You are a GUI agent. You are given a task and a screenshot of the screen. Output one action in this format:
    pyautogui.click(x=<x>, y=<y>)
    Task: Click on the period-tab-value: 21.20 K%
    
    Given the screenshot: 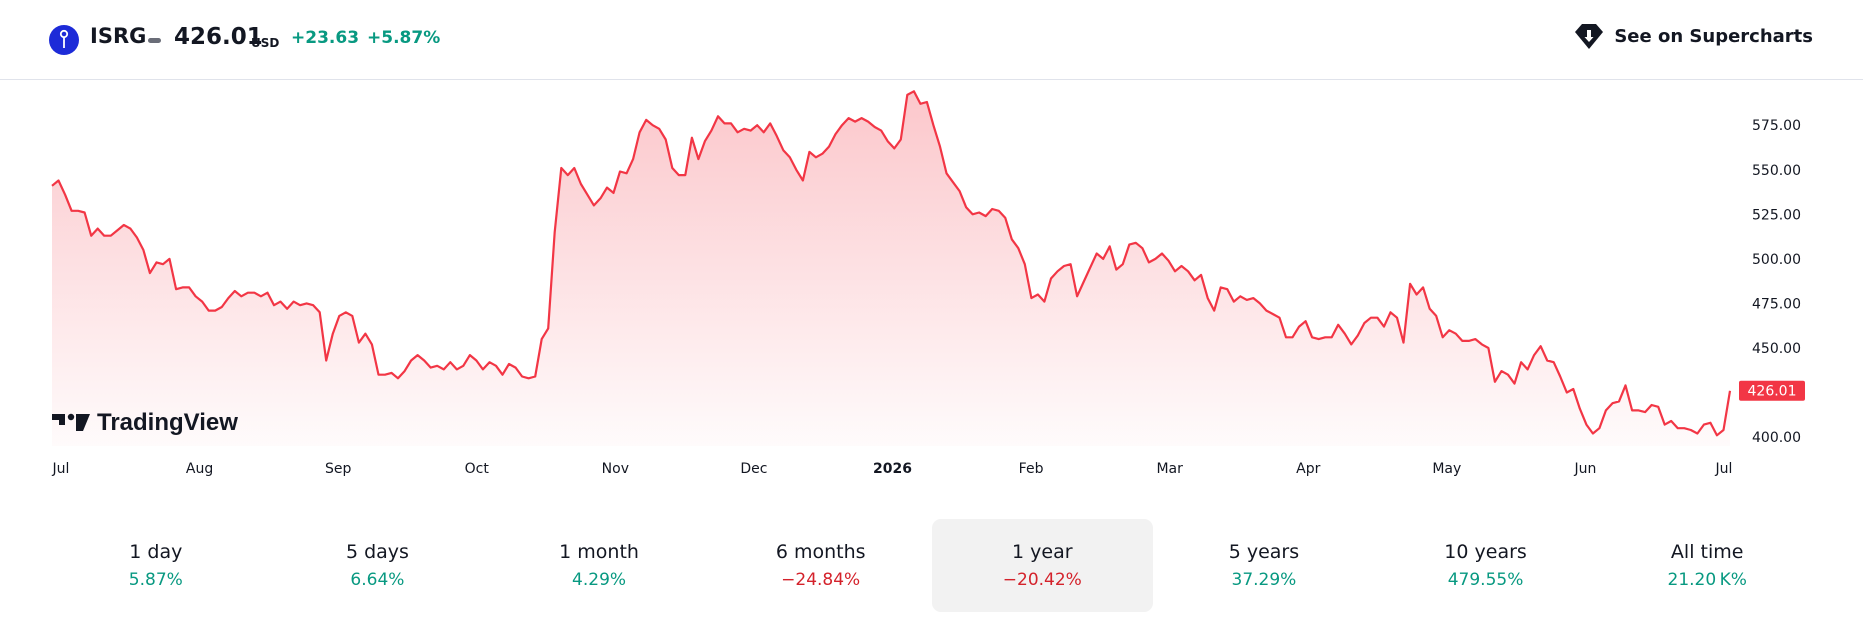 What is the action you would take?
    pyautogui.click(x=1707, y=580)
    